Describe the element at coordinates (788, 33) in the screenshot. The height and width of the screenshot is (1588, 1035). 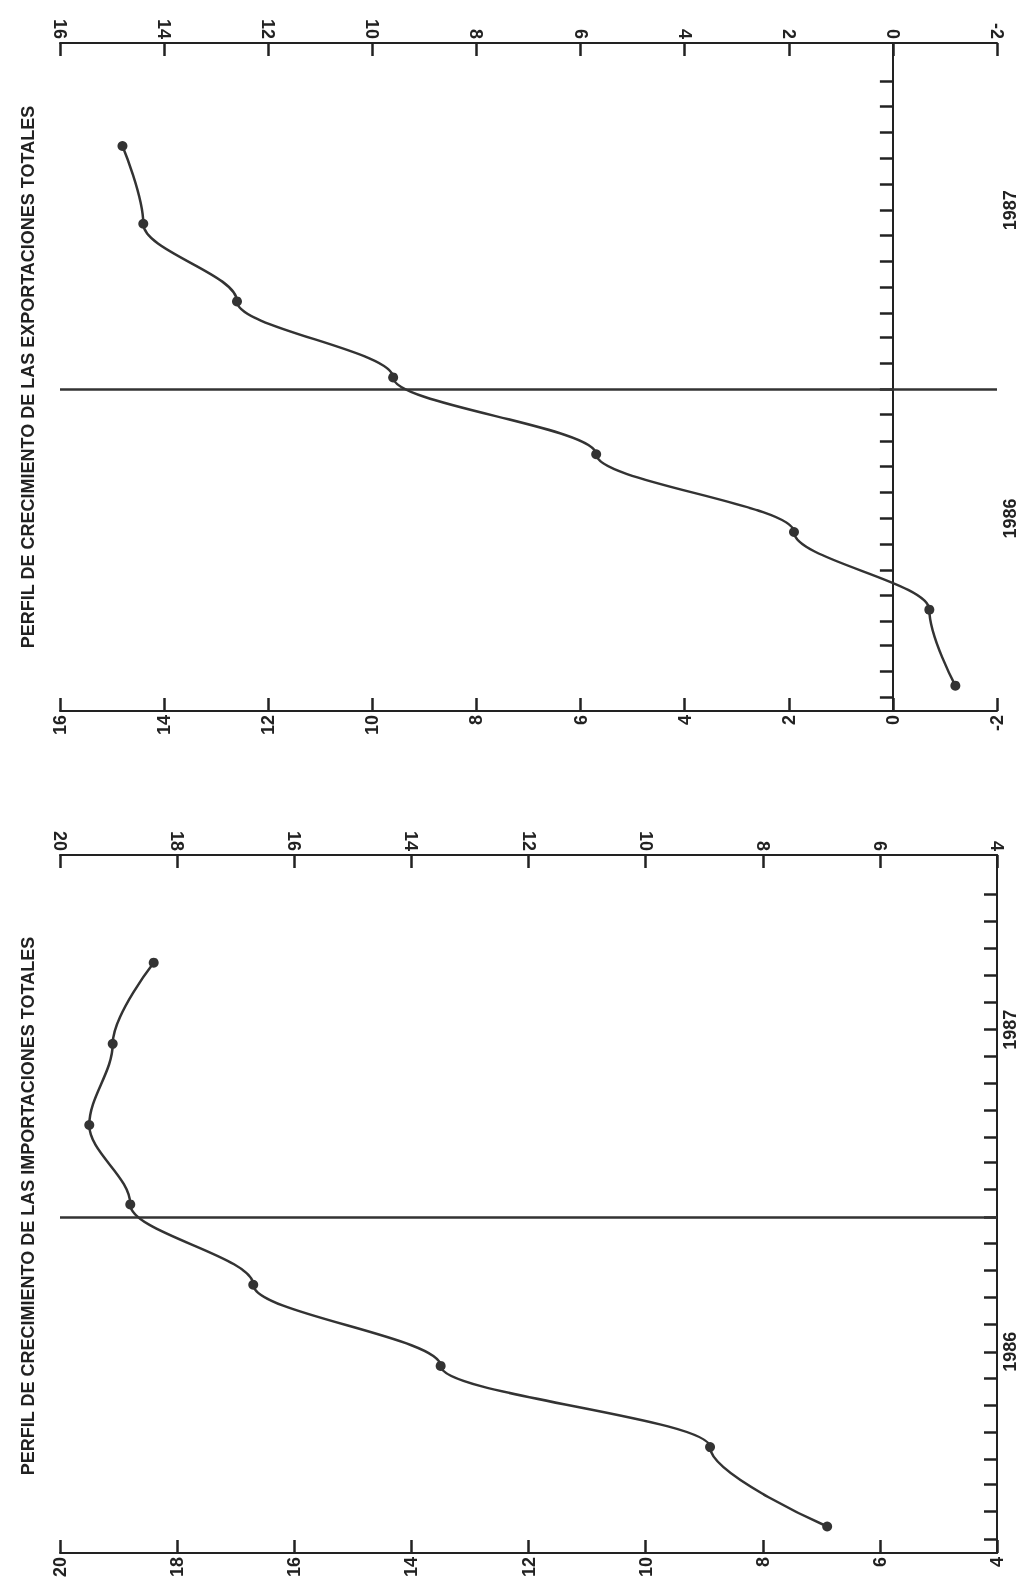
I see `x2-tick-label: 2` at that location.